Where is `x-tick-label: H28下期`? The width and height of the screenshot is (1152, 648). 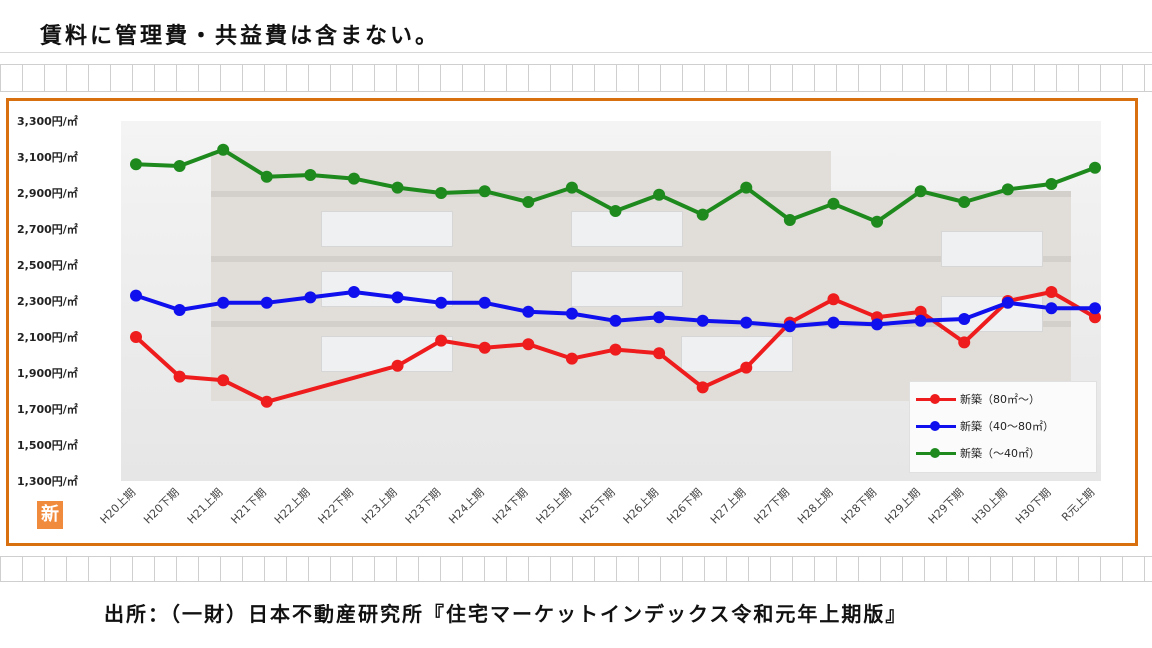 x-tick-label: H28下期 is located at coordinates (859, 506).